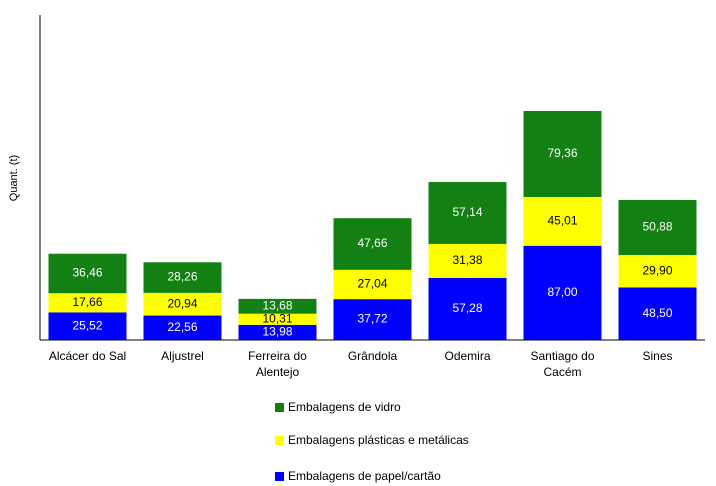 This screenshot has width=716, height=486. Describe the element at coordinates (372, 356) in the screenshot. I see `x-tick-label: Grândola` at that location.